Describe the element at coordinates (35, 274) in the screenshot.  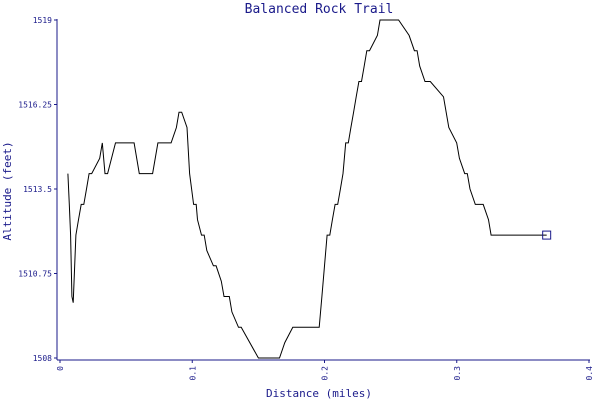
I see `y-tick-label: 1510.75` at that location.